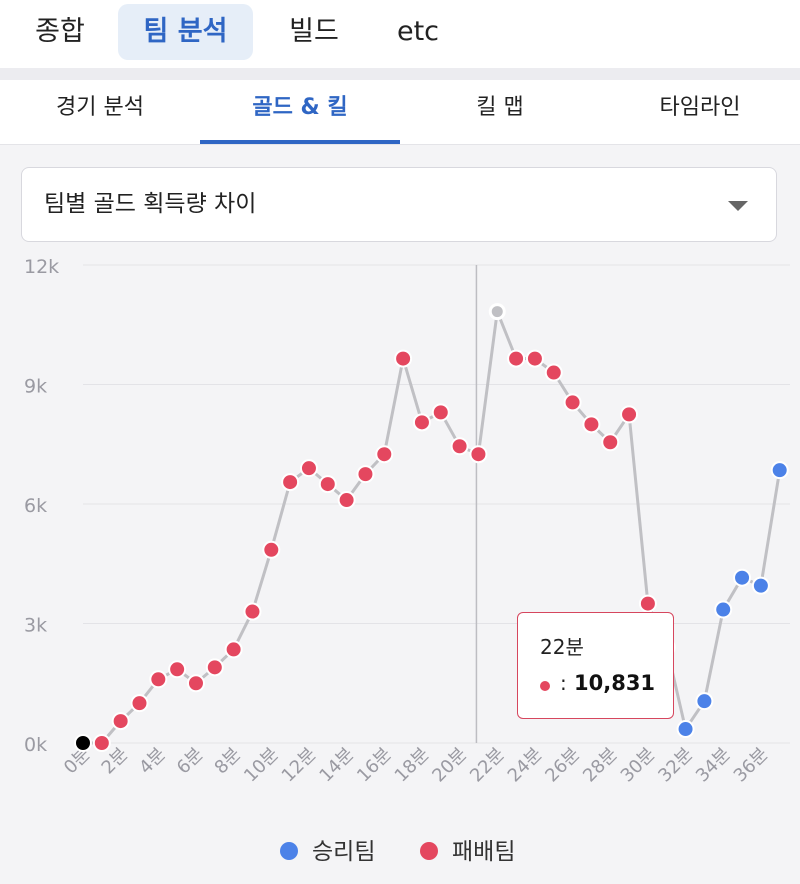 The height and width of the screenshot is (884, 800). Describe the element at coordinates (344, 852) in the screenshot. I see `legend-label-win: 승리팀` at that location.